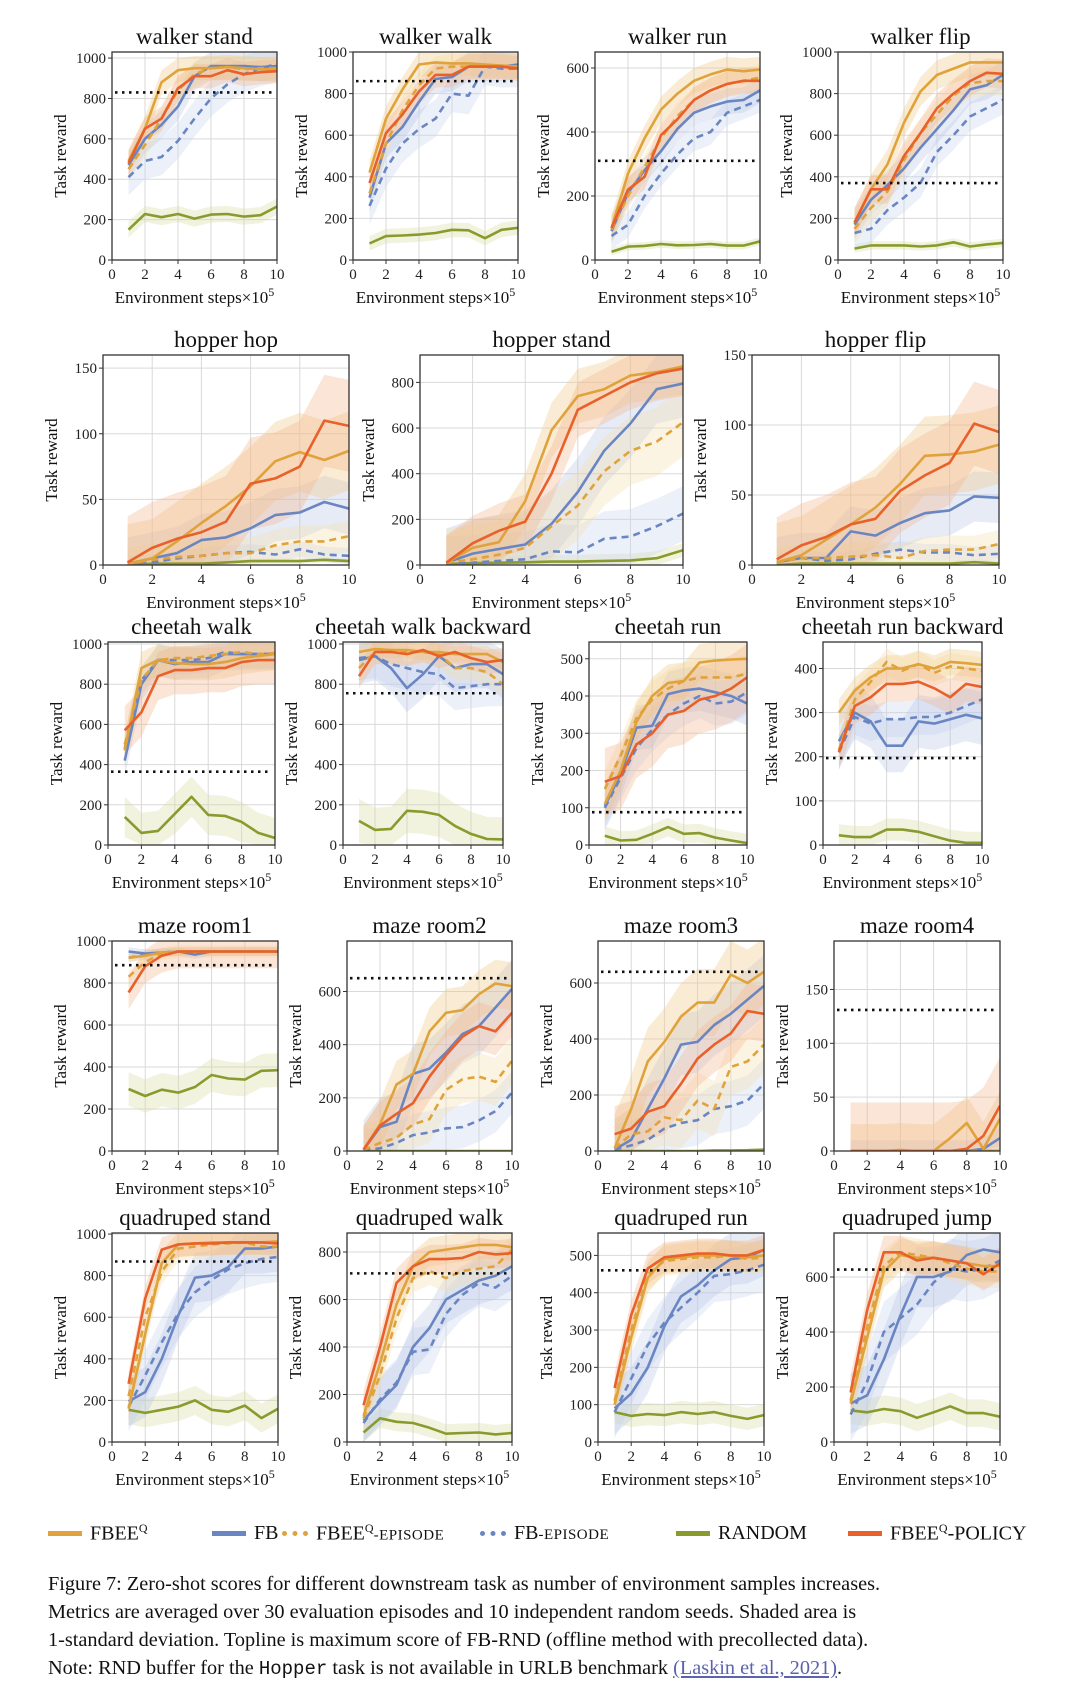 The height and width of the screenshot is (1708, 1080). What do you see at coordinates (194, 36) in the screenshot?
I see `chart-title: walker stand` at bounding box center [194, 36].